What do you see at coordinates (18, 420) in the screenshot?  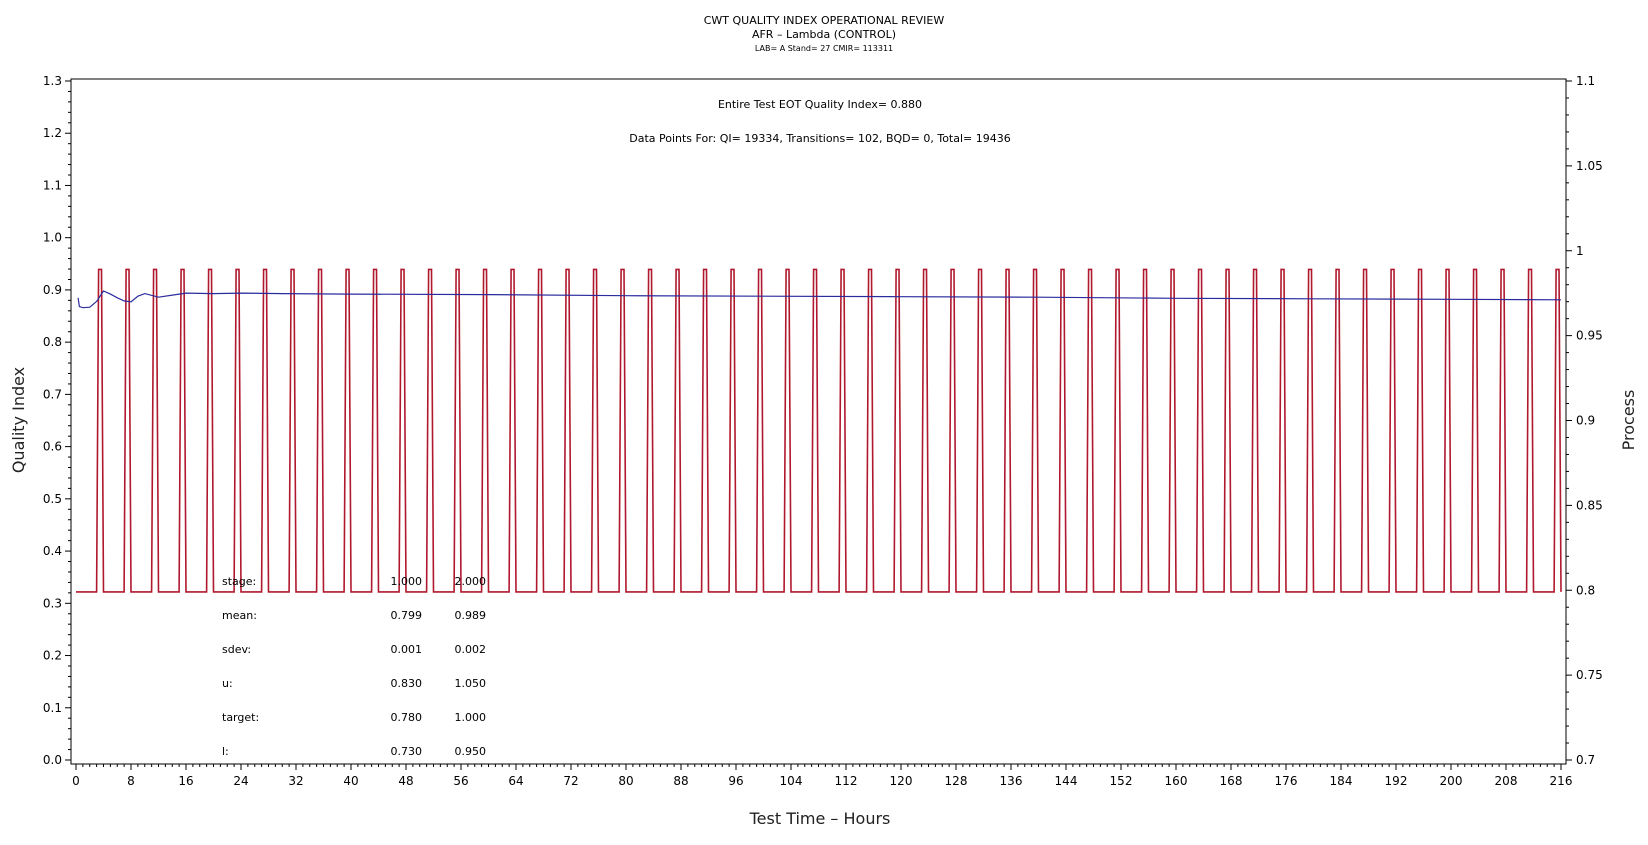 I see `y-axis-label: Quality Index` at bounding box center [18, 420].